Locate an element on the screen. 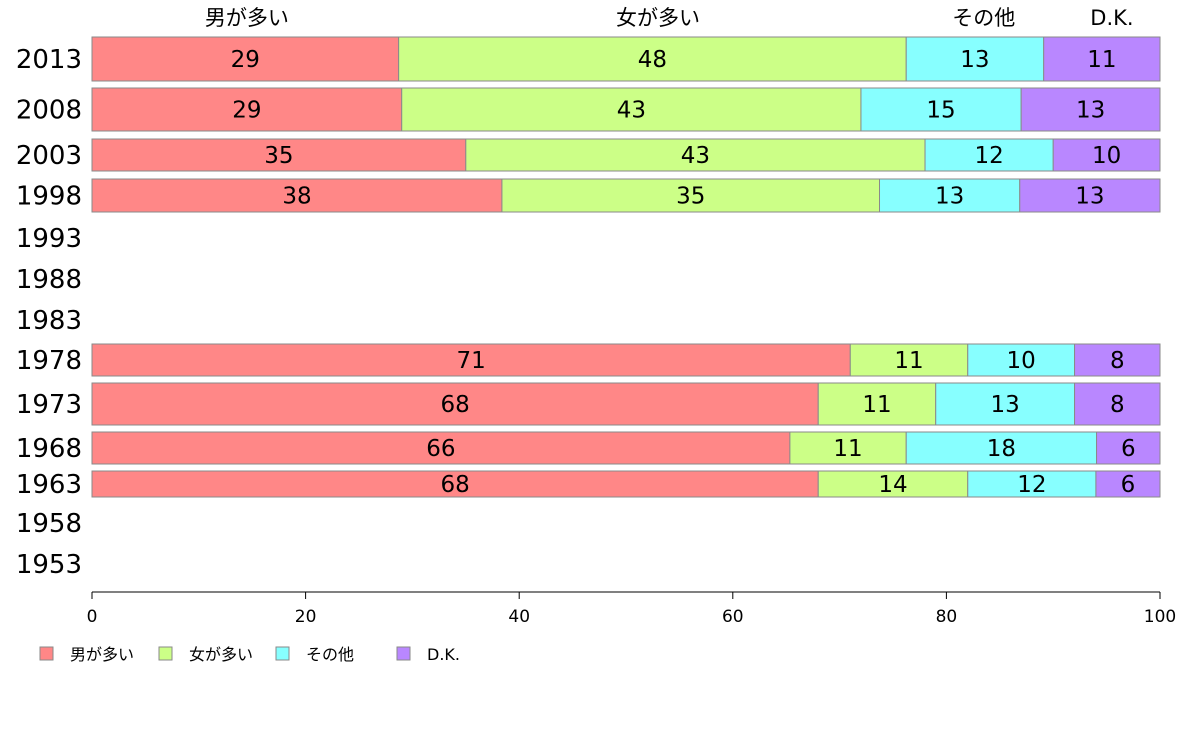 Image resolution: width=1188 pixels, height=736 pixels. year-label: 1993 is located at coordinates (49, 239).